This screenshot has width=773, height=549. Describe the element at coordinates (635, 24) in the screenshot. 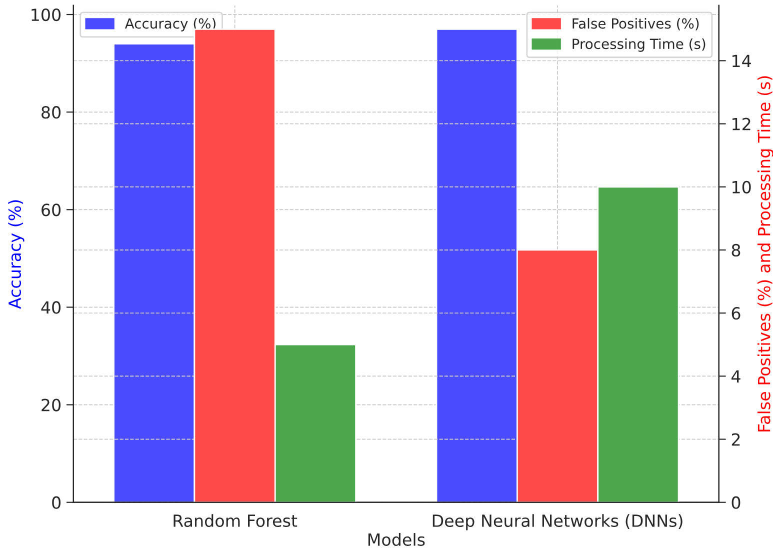

I see `legend-label: False Positives (%)` at that location.